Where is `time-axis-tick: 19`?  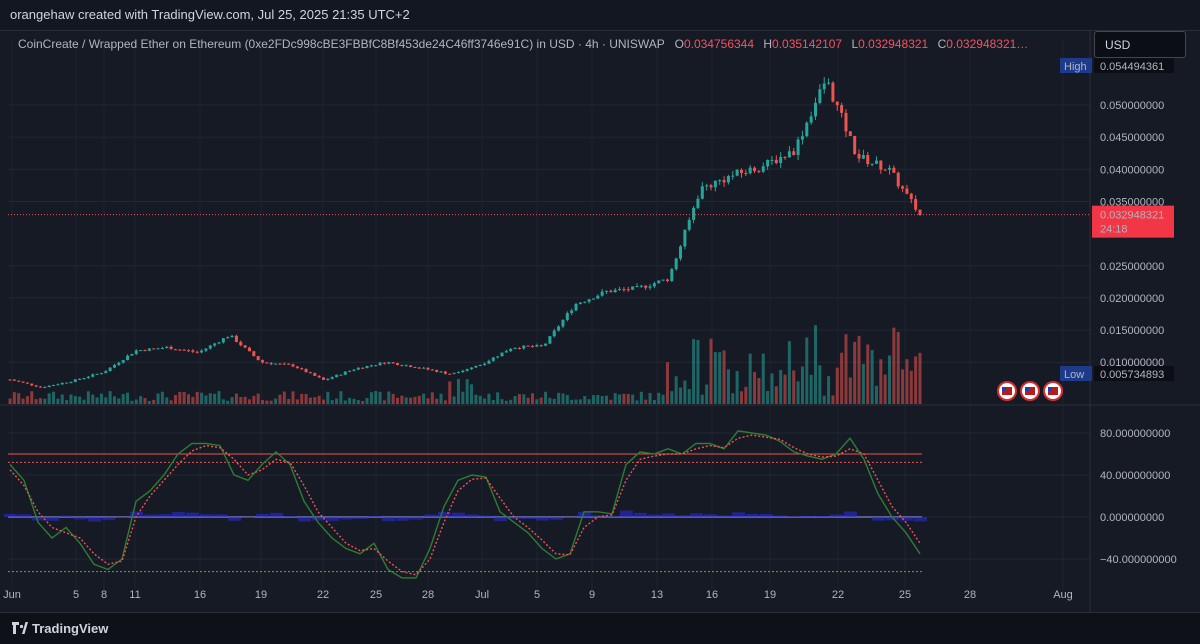
time-axis-tick: 19 is located at coordinates (261, 595).